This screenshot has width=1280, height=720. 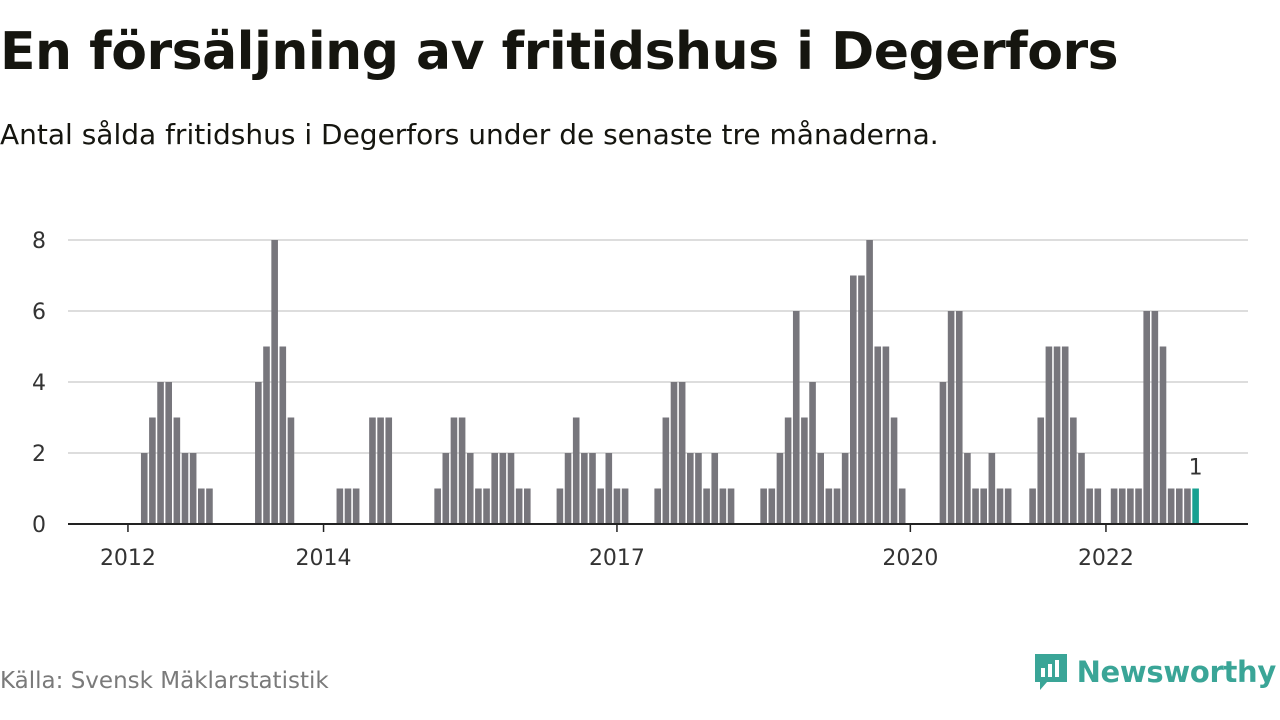 I want to click on source-note: Källa: Svensk Mäklarstatistik, so click(x=164, y=681).